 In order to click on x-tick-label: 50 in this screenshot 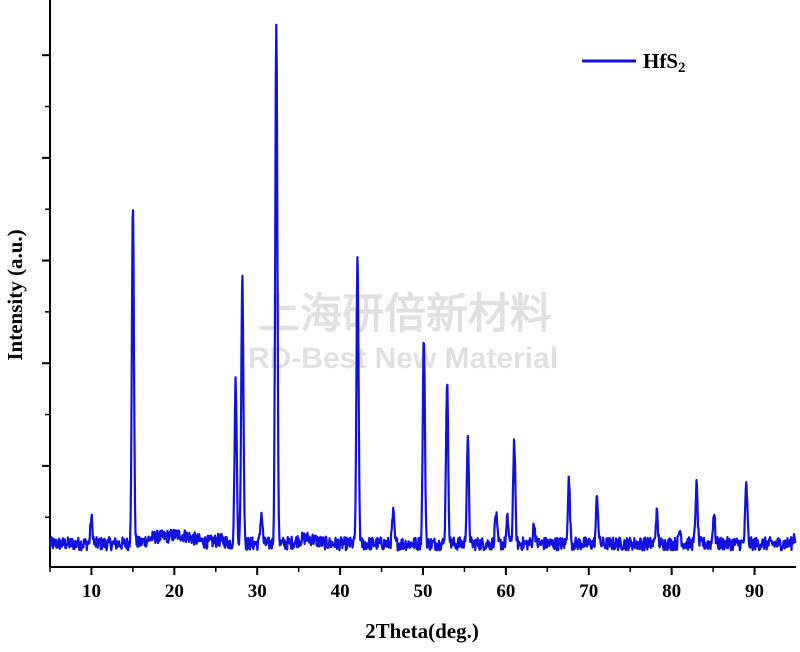, I will do `click(423, 591)`.